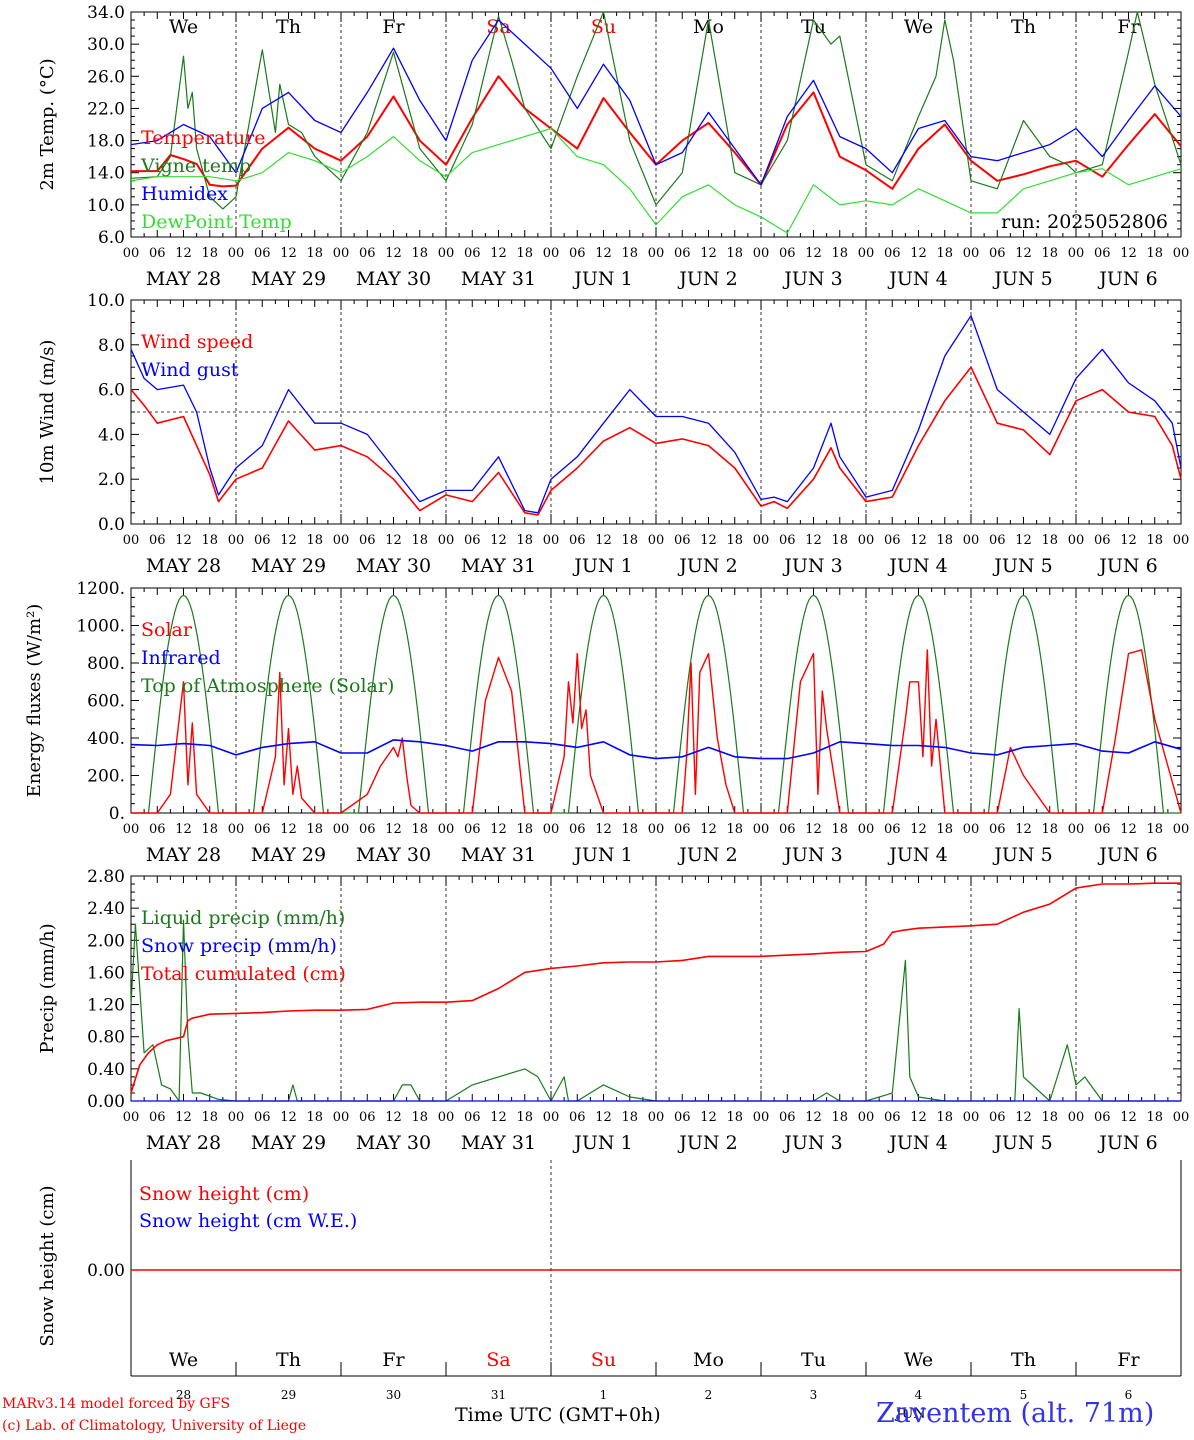 The width and height of the screenshot is (1194, 1440). Describe the element at coordinates (106, 1006) in the screenshot. I see `precip-panel-y-tick-label: 1.20` at that location.